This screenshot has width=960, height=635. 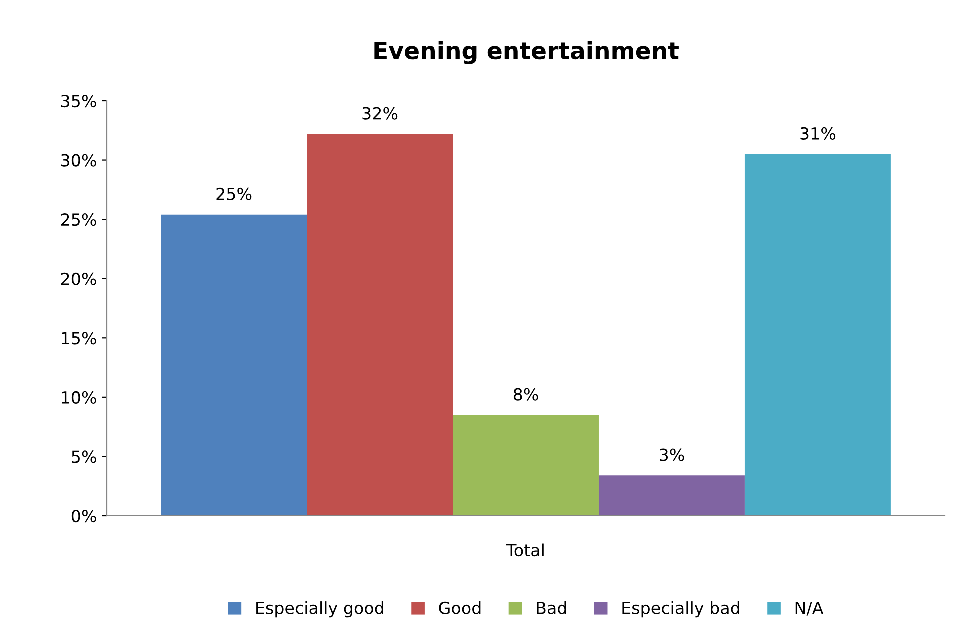 I want to click on chart-title: Evening entertainment, so click(x=526, y=52).